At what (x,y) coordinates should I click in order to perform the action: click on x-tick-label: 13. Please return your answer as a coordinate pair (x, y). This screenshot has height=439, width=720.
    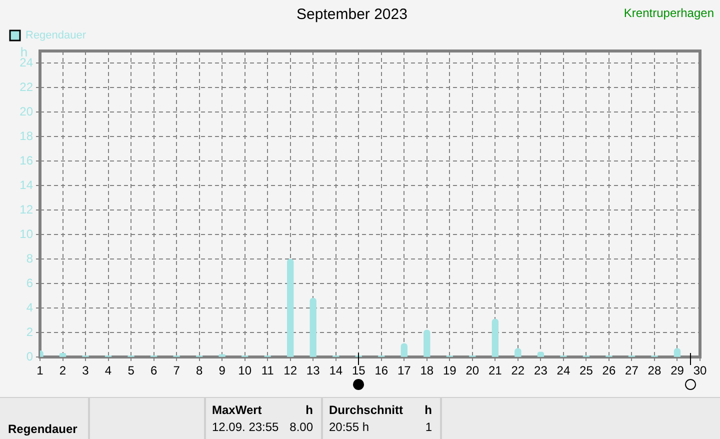
    Looking at the image, I should click on (313, 371).